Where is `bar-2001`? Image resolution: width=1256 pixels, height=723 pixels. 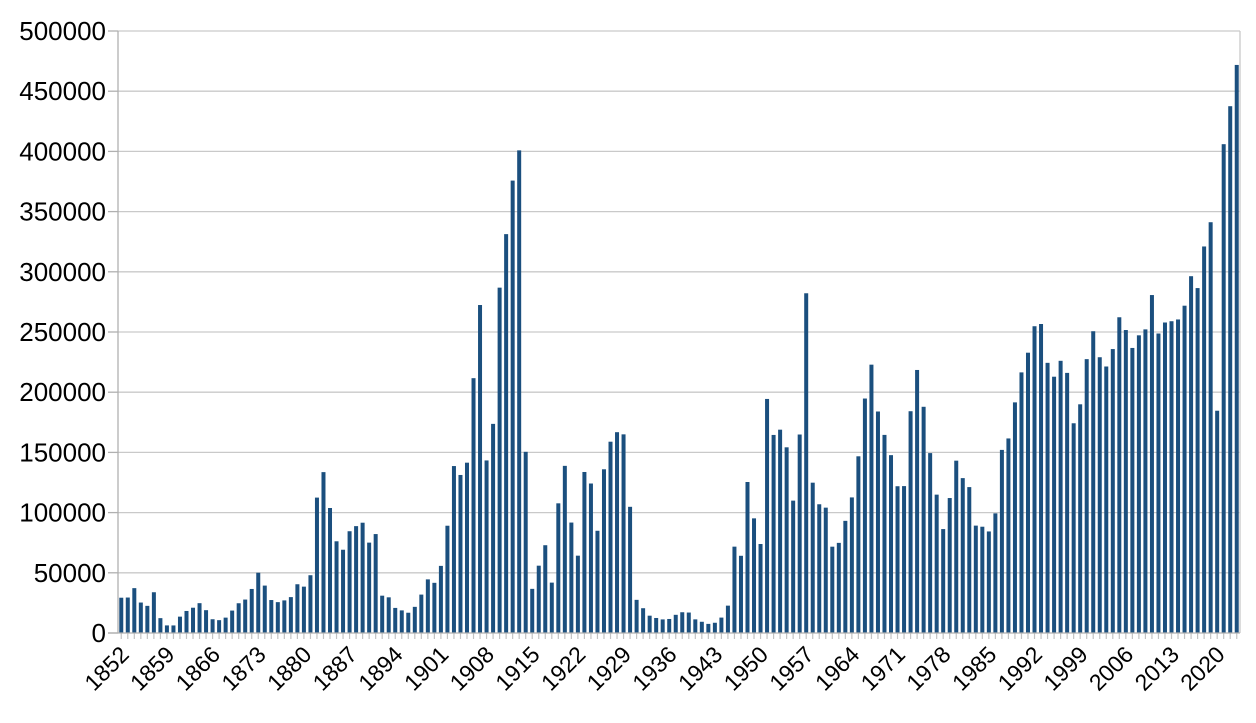
bar-2001 is located at coordinates (1093, 482).